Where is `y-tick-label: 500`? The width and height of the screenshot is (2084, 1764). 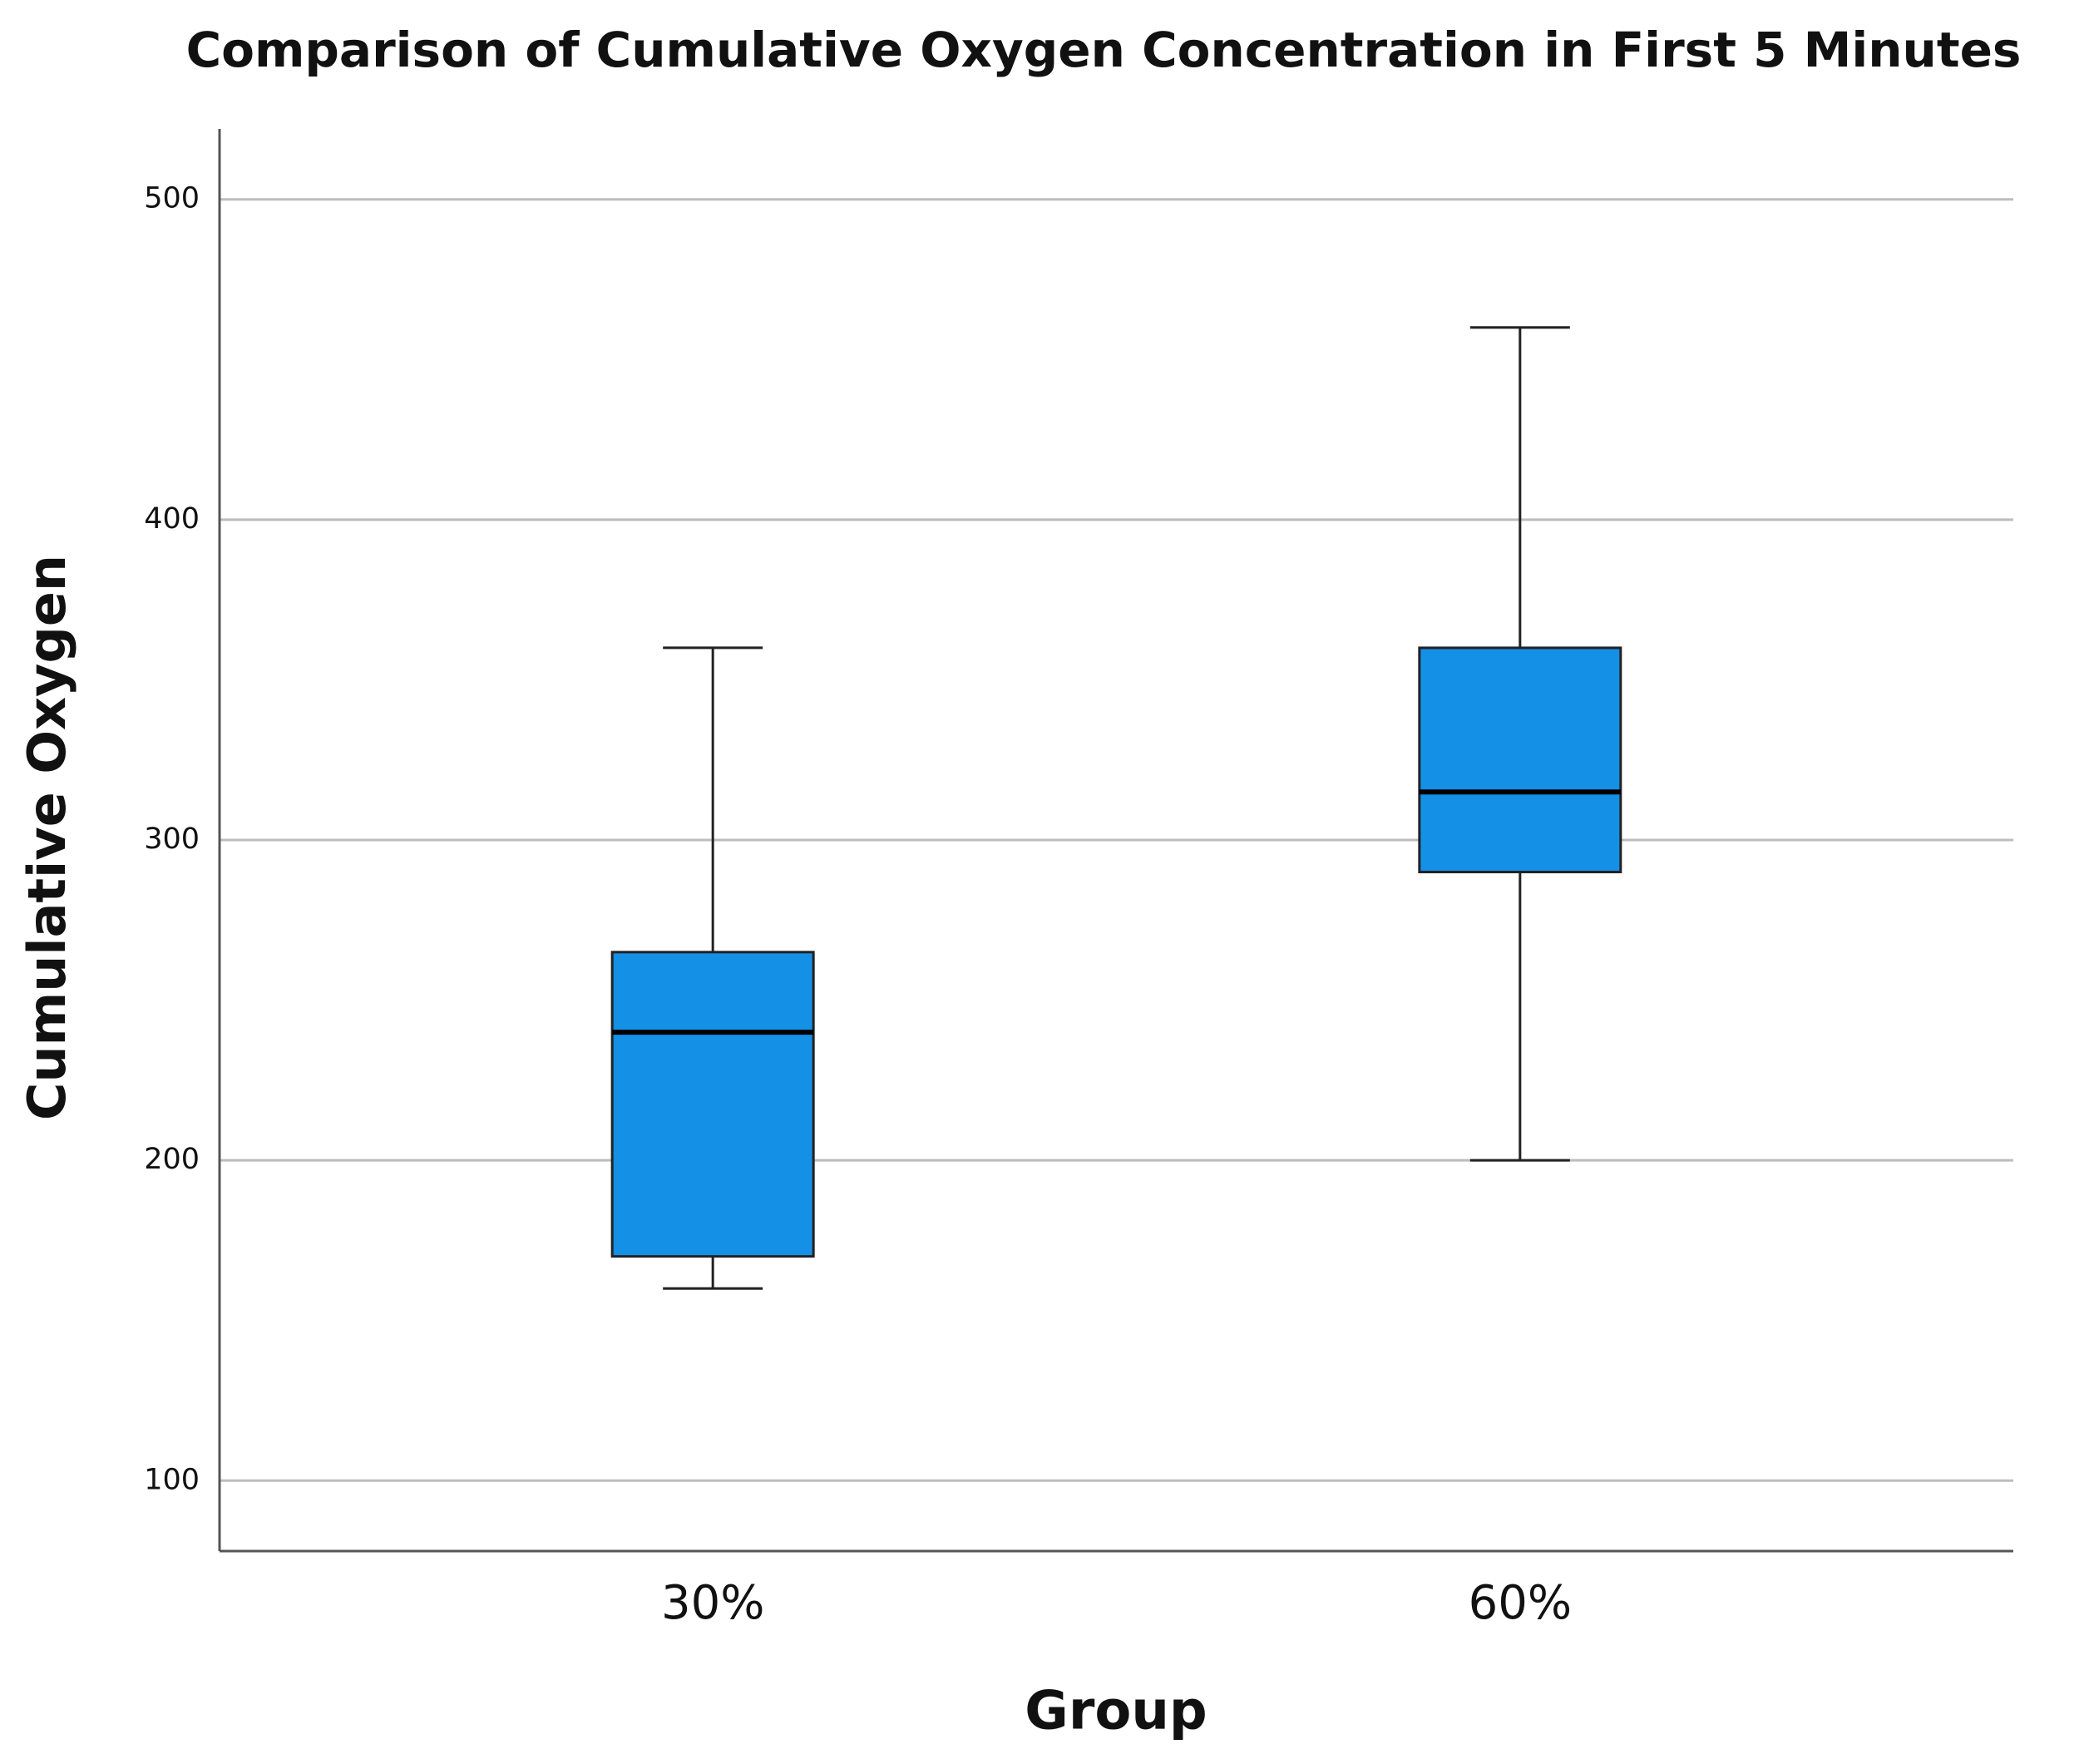
y-tick-label: 500 is located at coordinates (172, 198).